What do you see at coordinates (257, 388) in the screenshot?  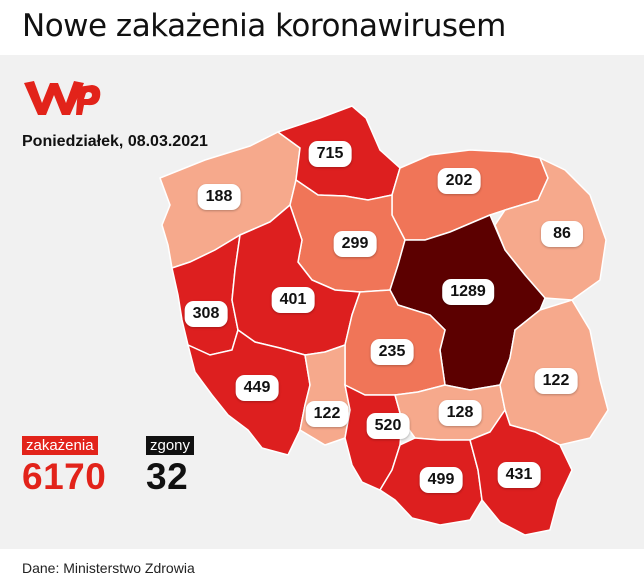 I see `badge-dolnoslaskie: 449` at bounding box center [257, 388].